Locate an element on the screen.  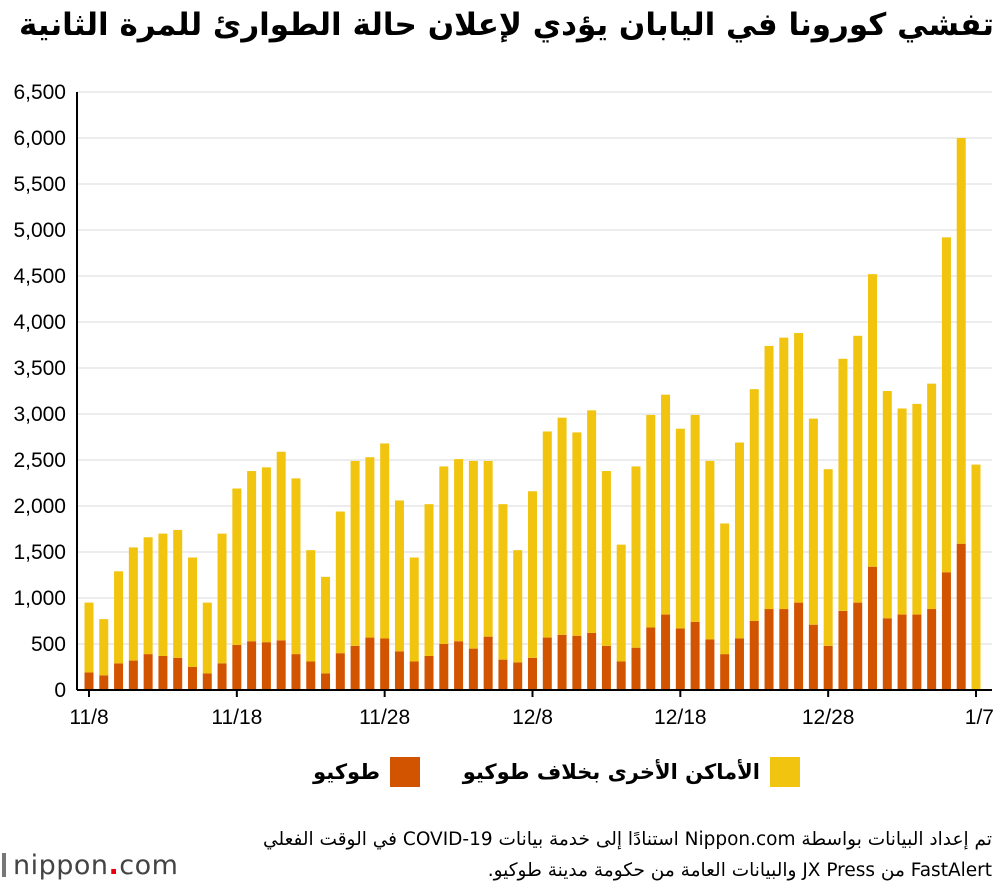
y-tick-label: 3,500 is located at coordinates (39, 368).